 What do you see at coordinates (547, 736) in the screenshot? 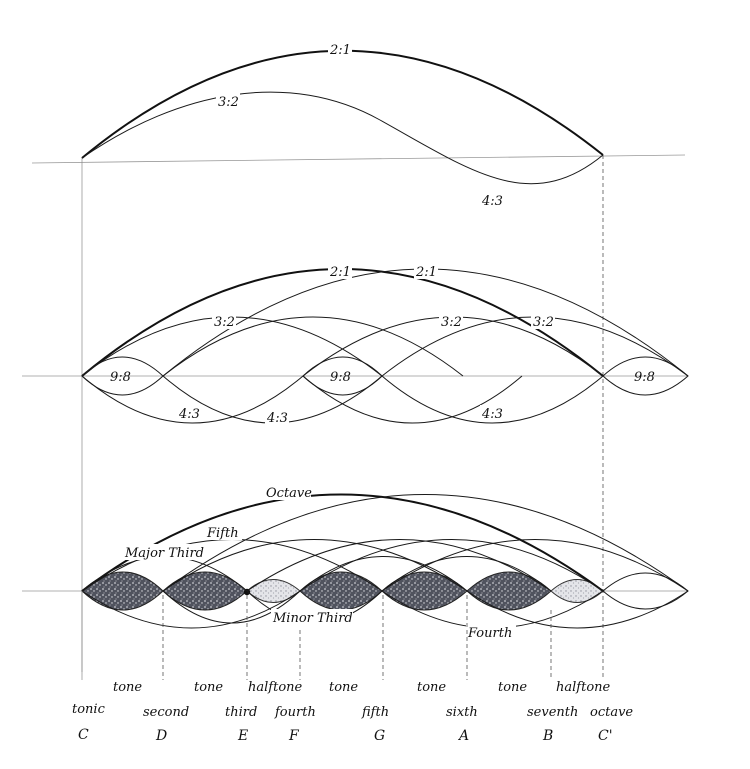
I see `note-label-b: B` at bounding box center [547, 736].